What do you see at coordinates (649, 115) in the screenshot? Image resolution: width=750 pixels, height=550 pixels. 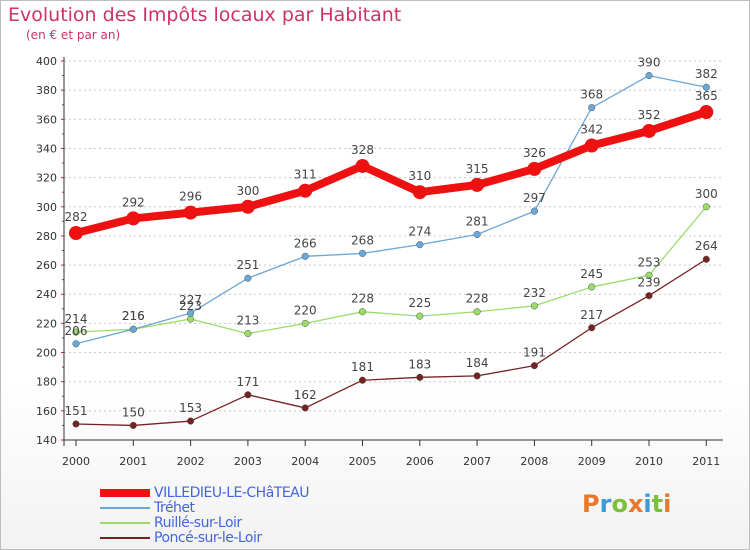 I see `data-label: 352` at bounding box center [649, 115].